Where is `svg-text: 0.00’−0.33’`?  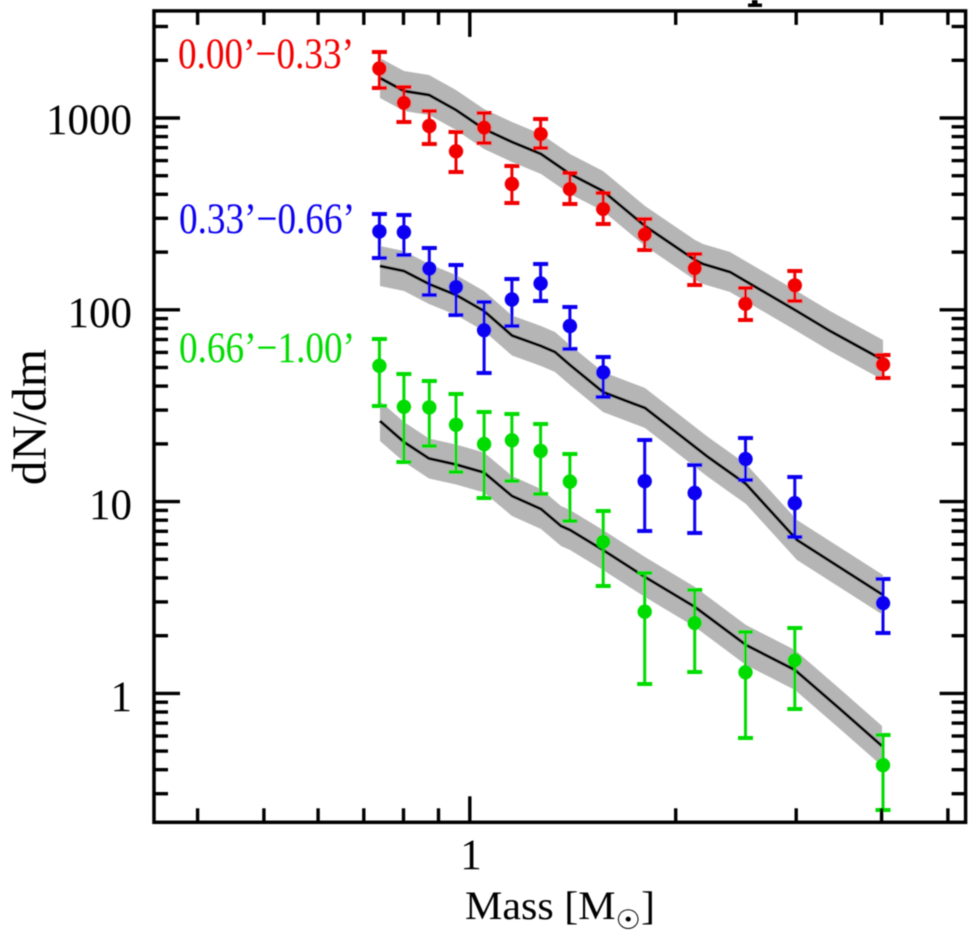
svg-text: 0.00’−0.33’ is located at coordinates (266, 54).